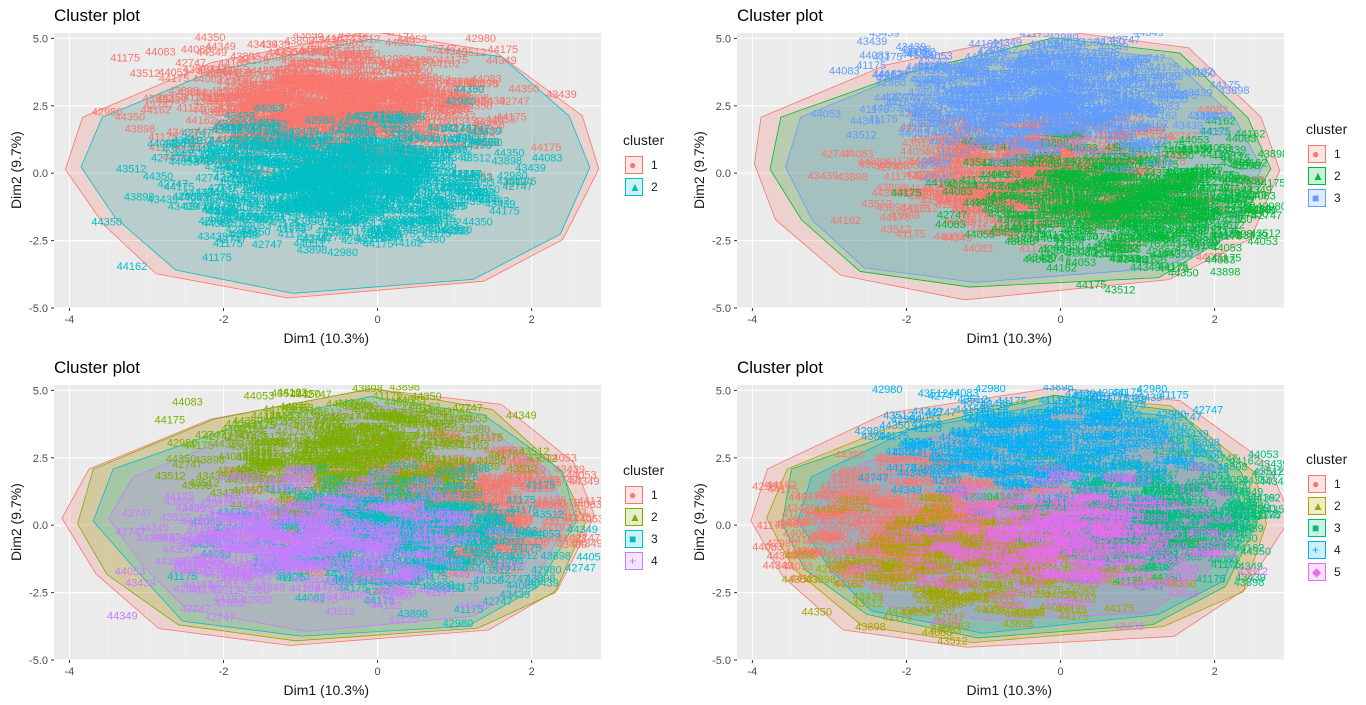 This screenshot has width=1366, height=705. What do you see at coordinates (634, 561) in the screenshot?
I see `legend-key-cross-icon: +` at bounding box center [634, 561].